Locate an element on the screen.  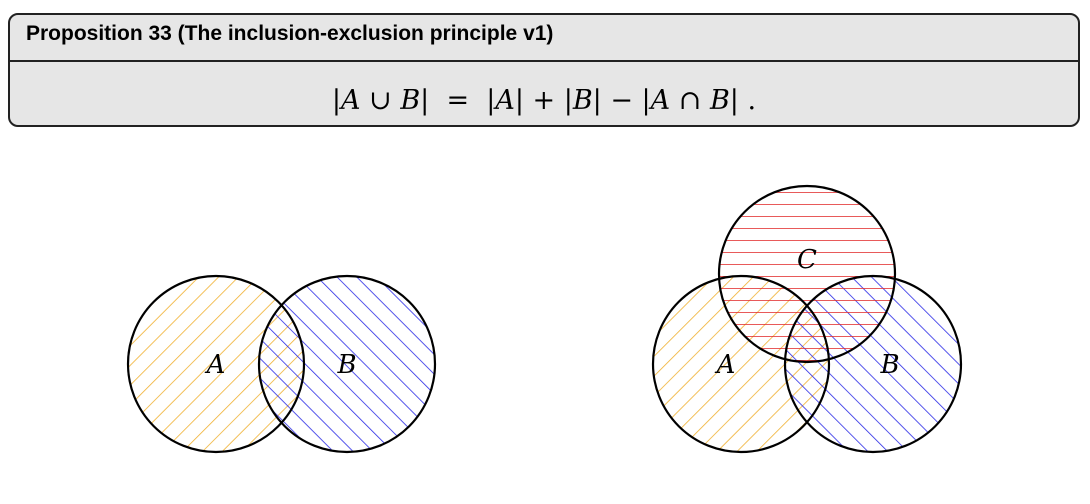
set-c-label: C is located at coordinates (807, 260).